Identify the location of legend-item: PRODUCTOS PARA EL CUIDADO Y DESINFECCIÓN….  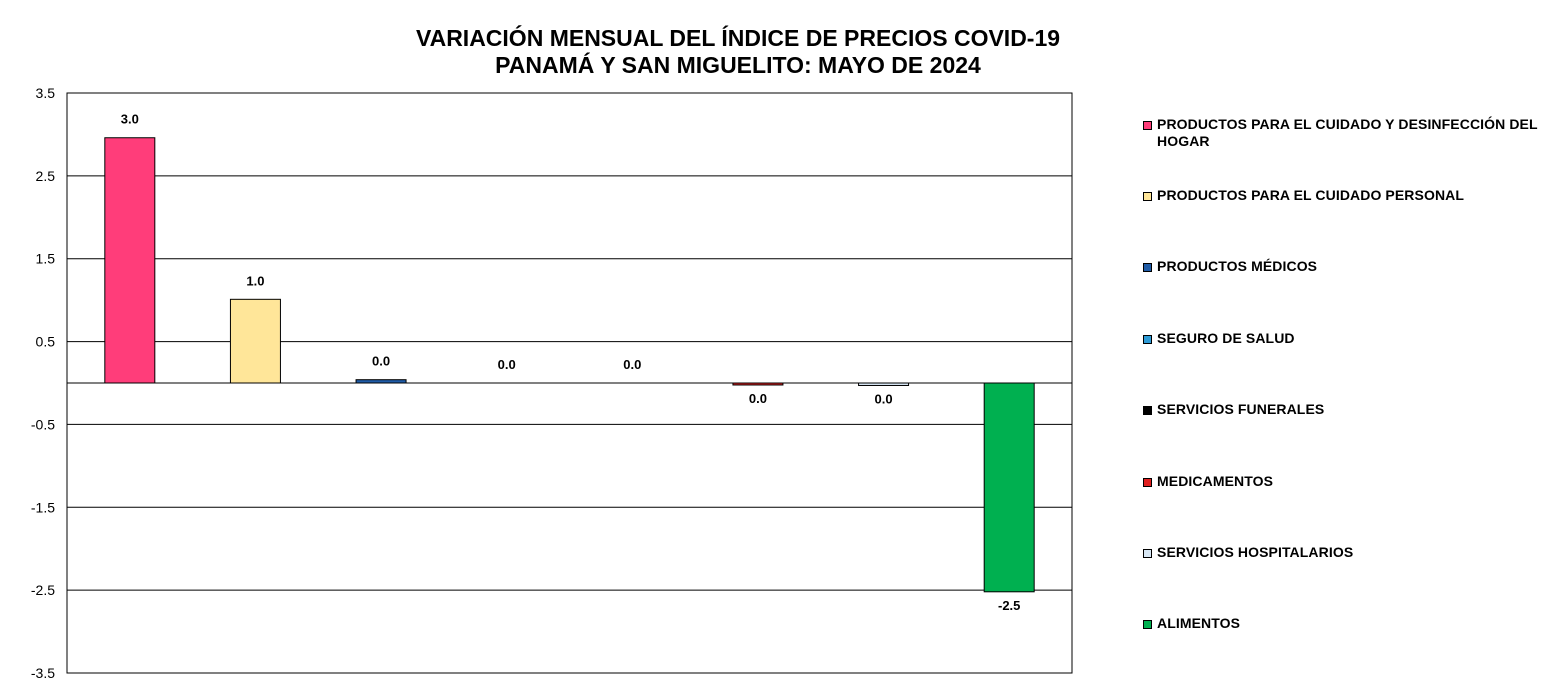
(1343, 133).